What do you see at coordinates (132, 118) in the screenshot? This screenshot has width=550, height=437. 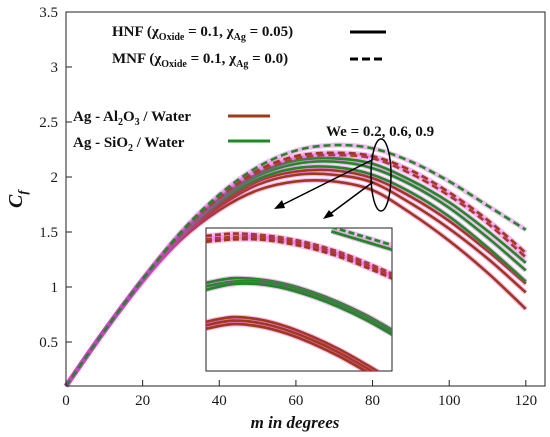 I see `legend-al2o3-label: Ag - Al2O3 / Water` at bounding box center [132, 118].